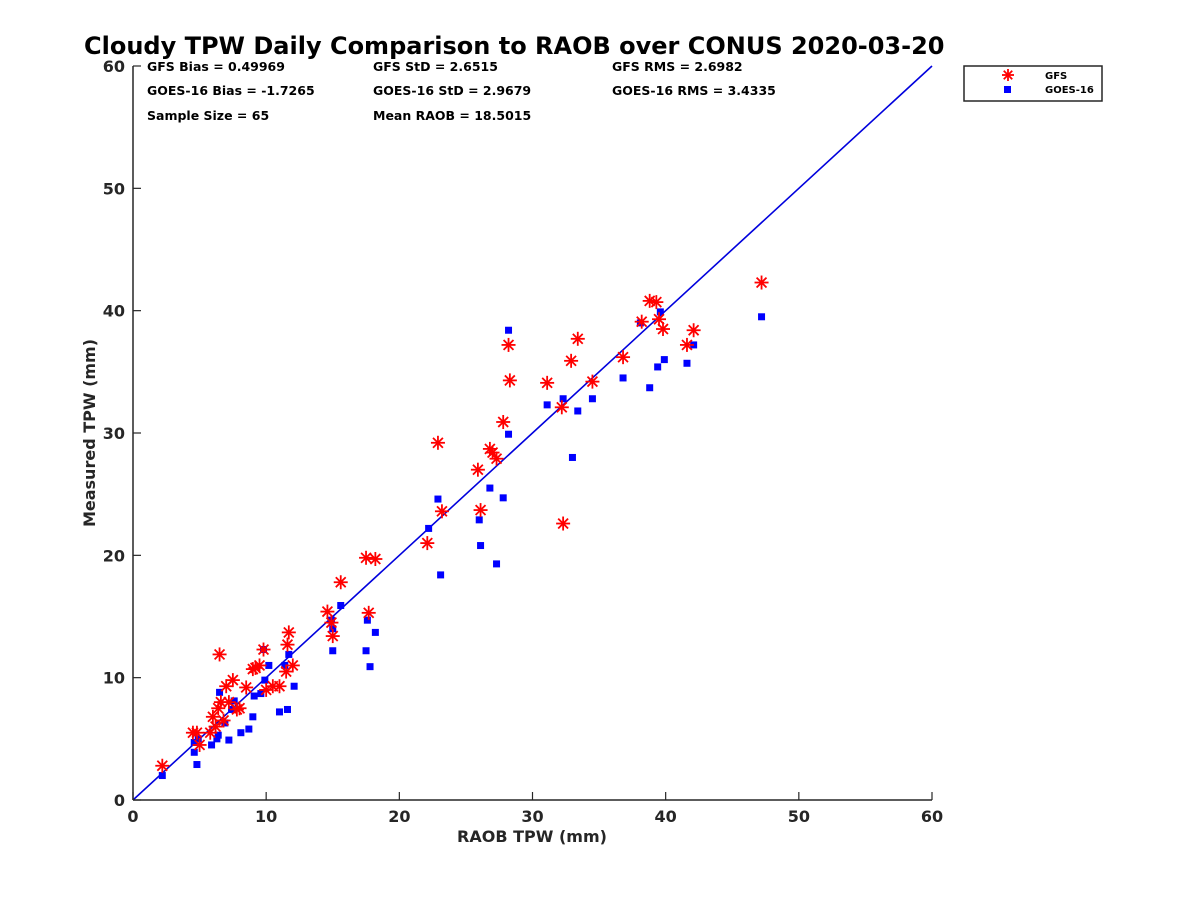  What do you see at coordinates (216, 66) in the screenshot?
I see `stat-gfs-bias: GFS Bias = 0.49969` at bounding box center [216, 66].